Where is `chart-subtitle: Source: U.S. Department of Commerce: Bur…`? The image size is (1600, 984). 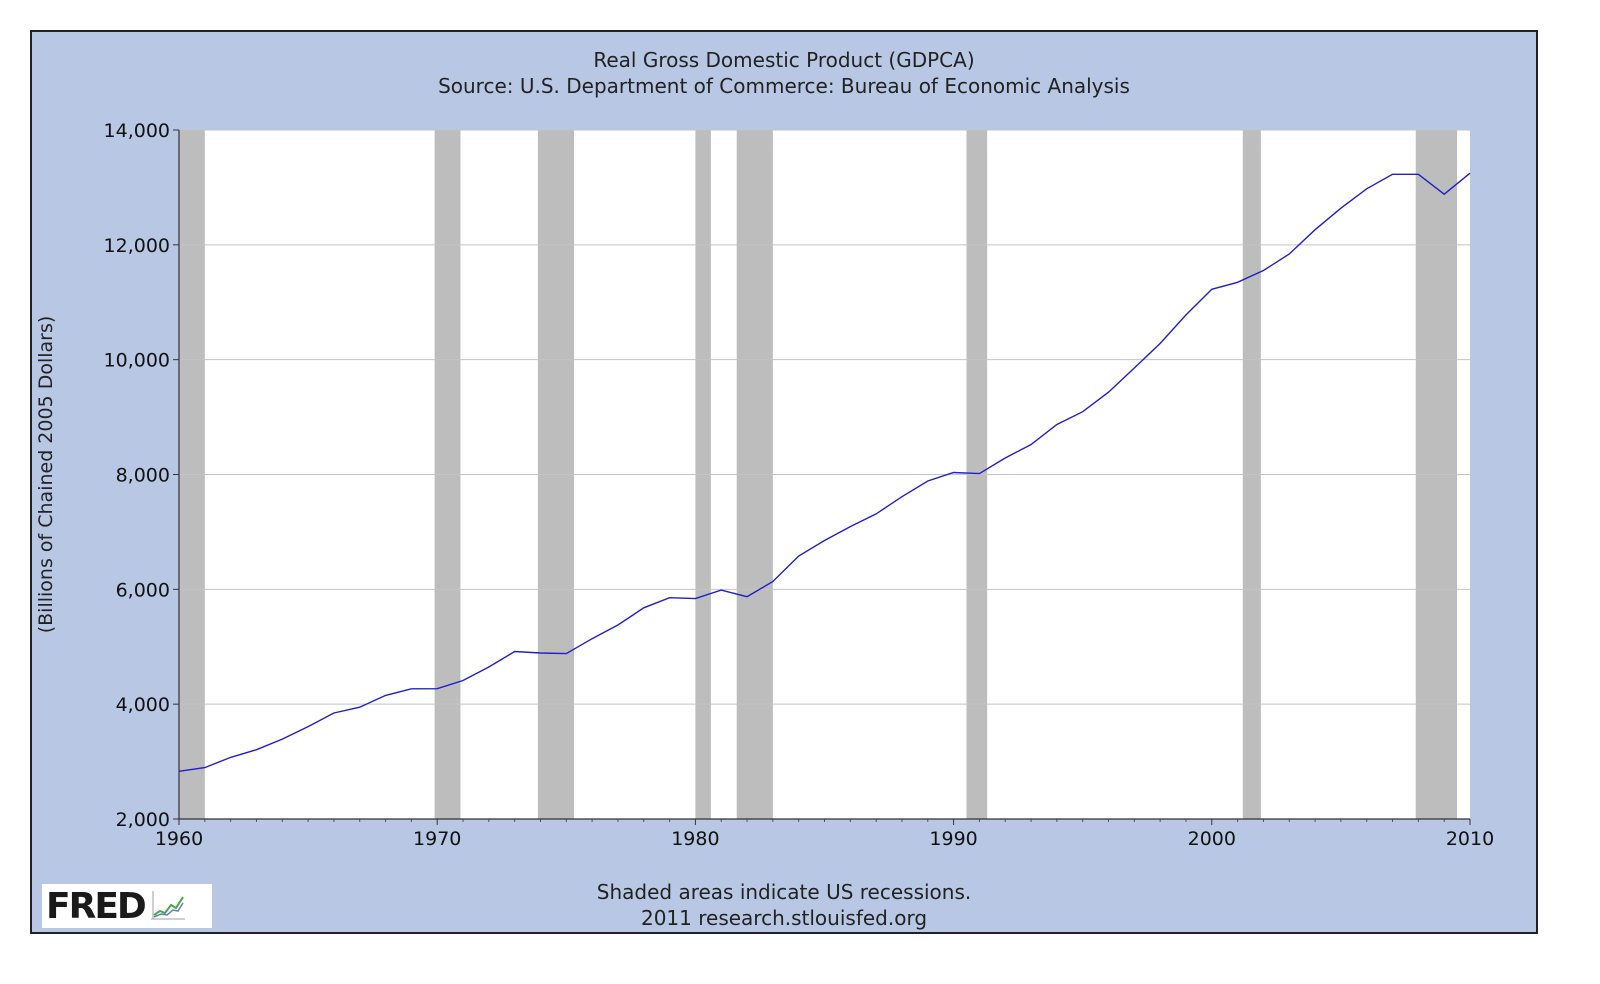
chart-subtitle: Source: U.S. Department of Commerce: Bur… is located at coordinates (784, 86).